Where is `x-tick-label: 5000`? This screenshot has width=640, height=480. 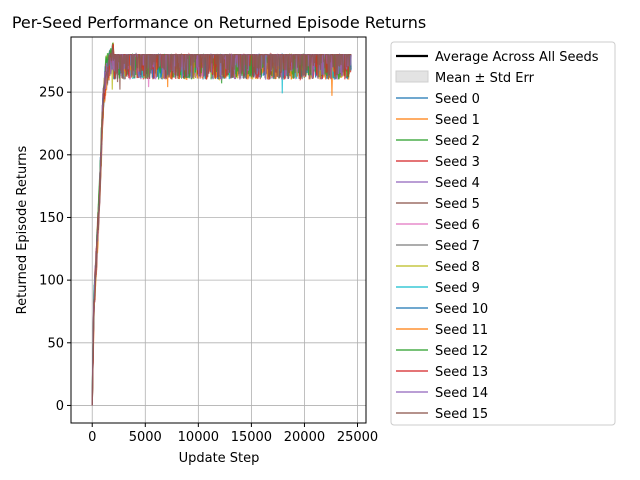 x-tick-label: 5000 is located at coordinates (145, 437).